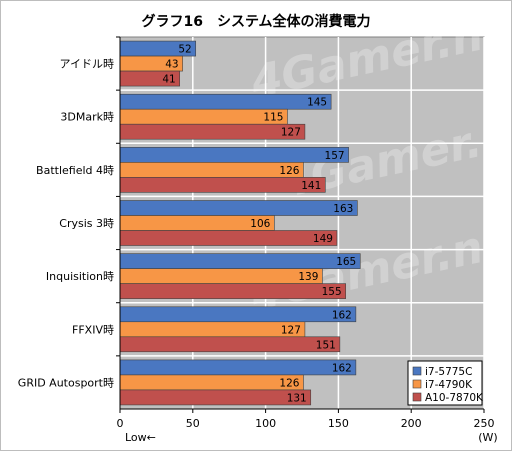  Describe the element at coordinates (411, 423) in the screenshot. I see `x-tick-label: 200` at that location.